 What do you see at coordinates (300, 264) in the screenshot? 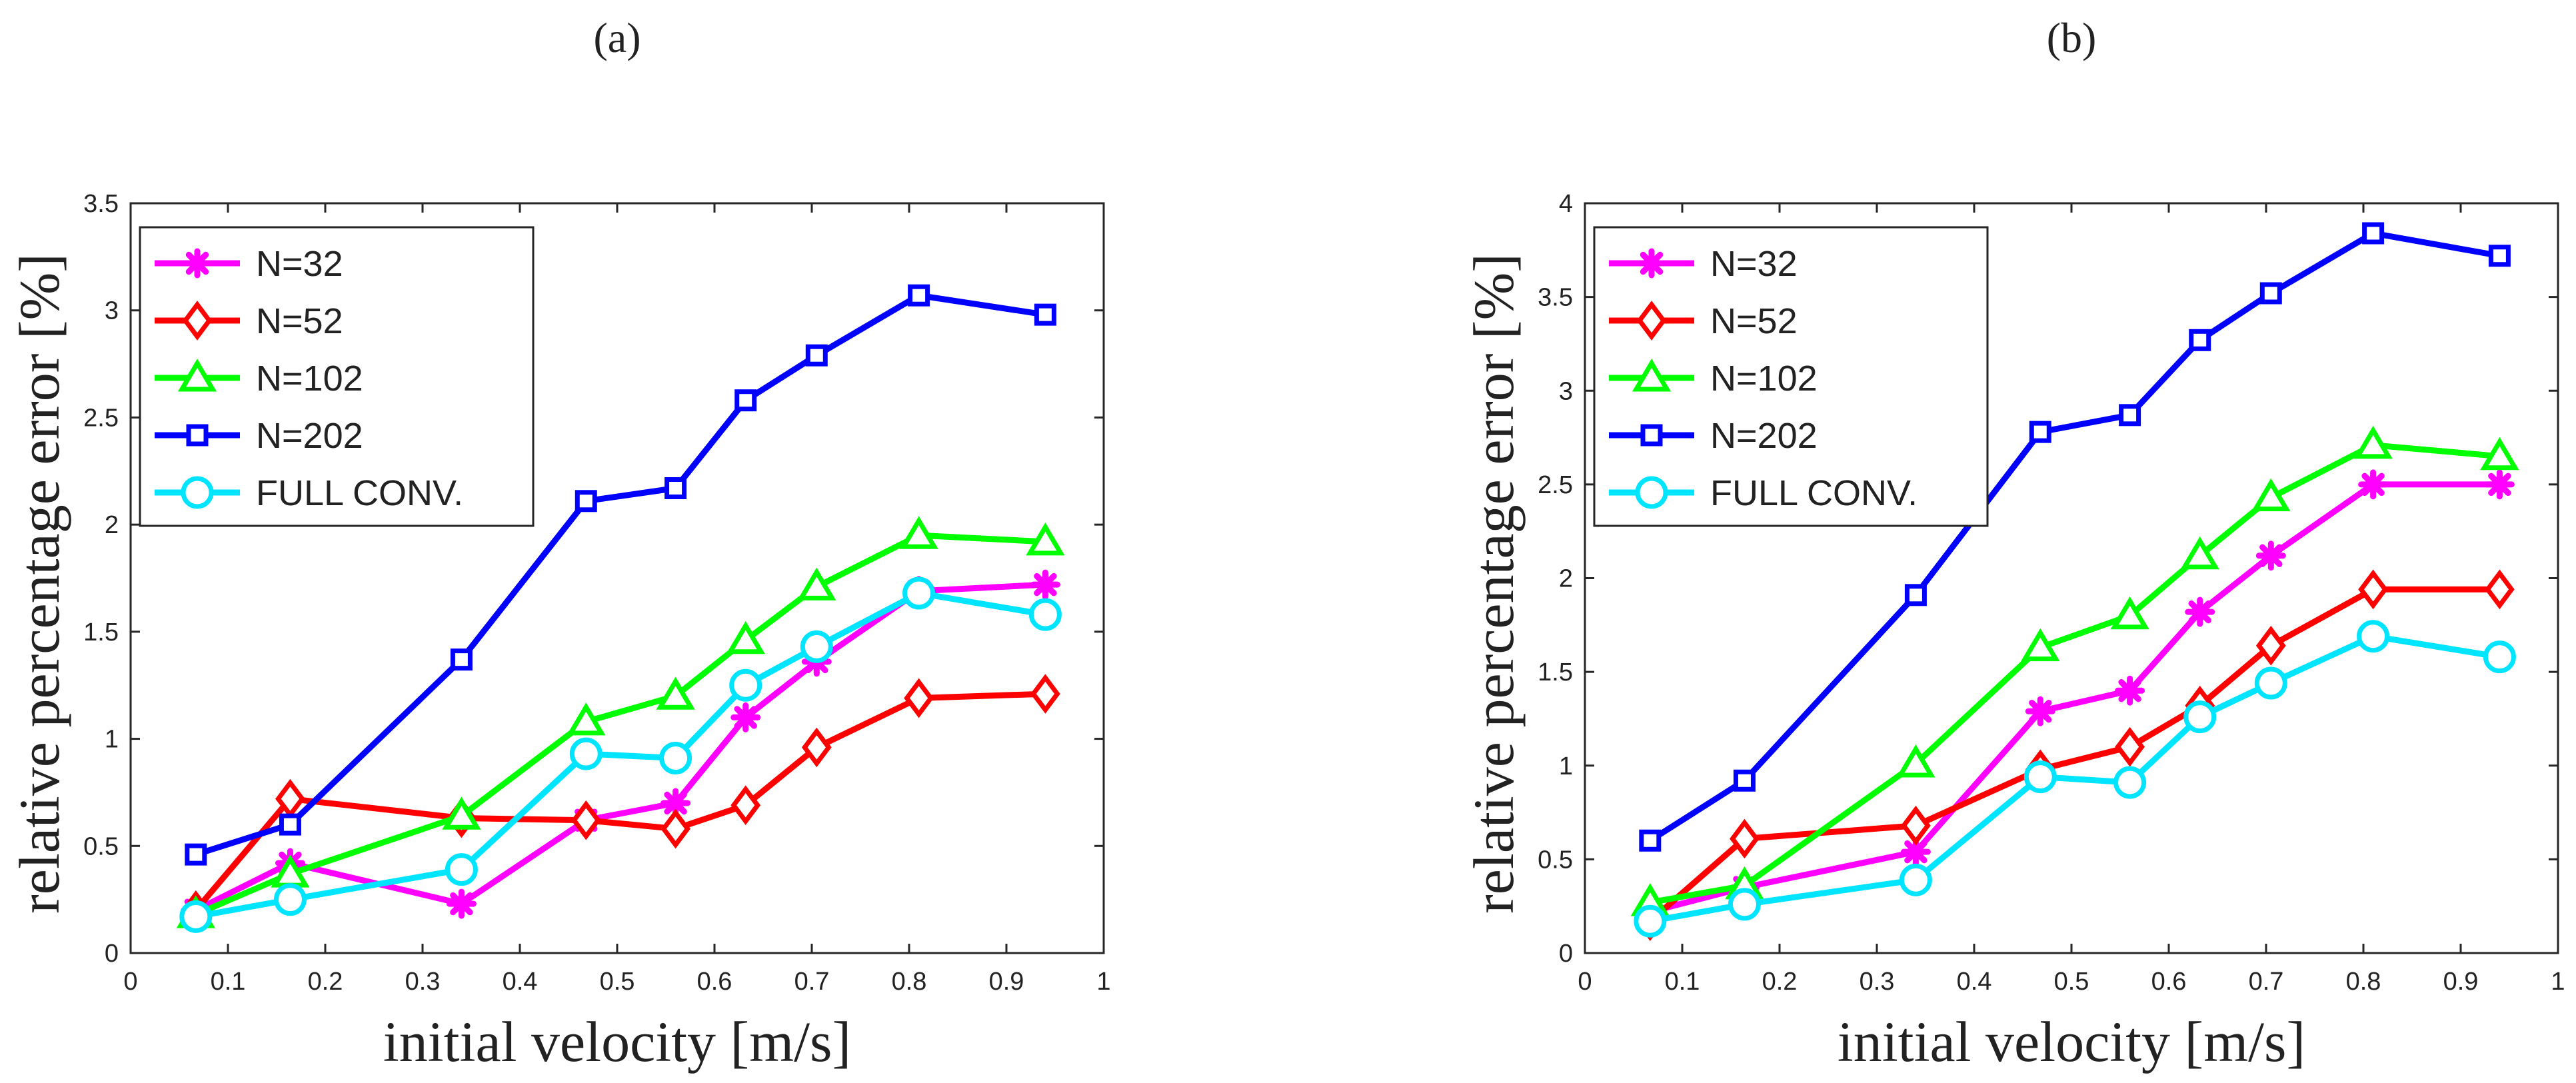
I see `panel-a-legend-label-n-32: N=32` at bounding box center [300, 264].